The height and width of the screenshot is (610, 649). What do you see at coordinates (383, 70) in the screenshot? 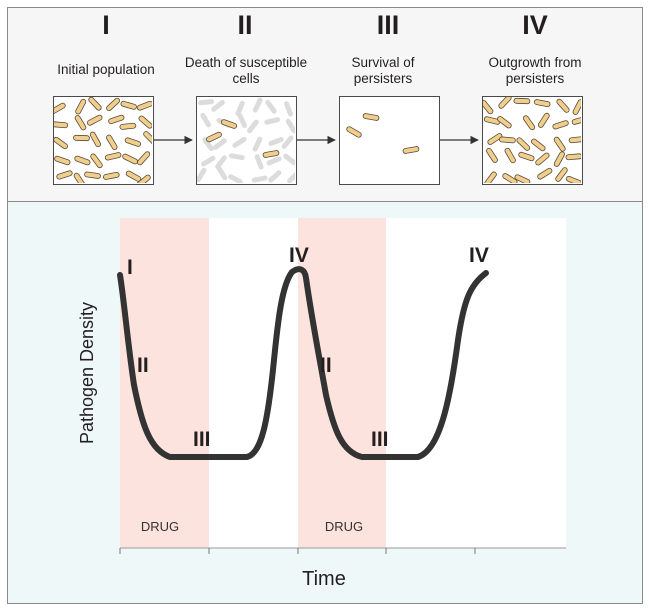
I see `stage-3-caption: Survival of persisters` at bounding box center [383, 70].